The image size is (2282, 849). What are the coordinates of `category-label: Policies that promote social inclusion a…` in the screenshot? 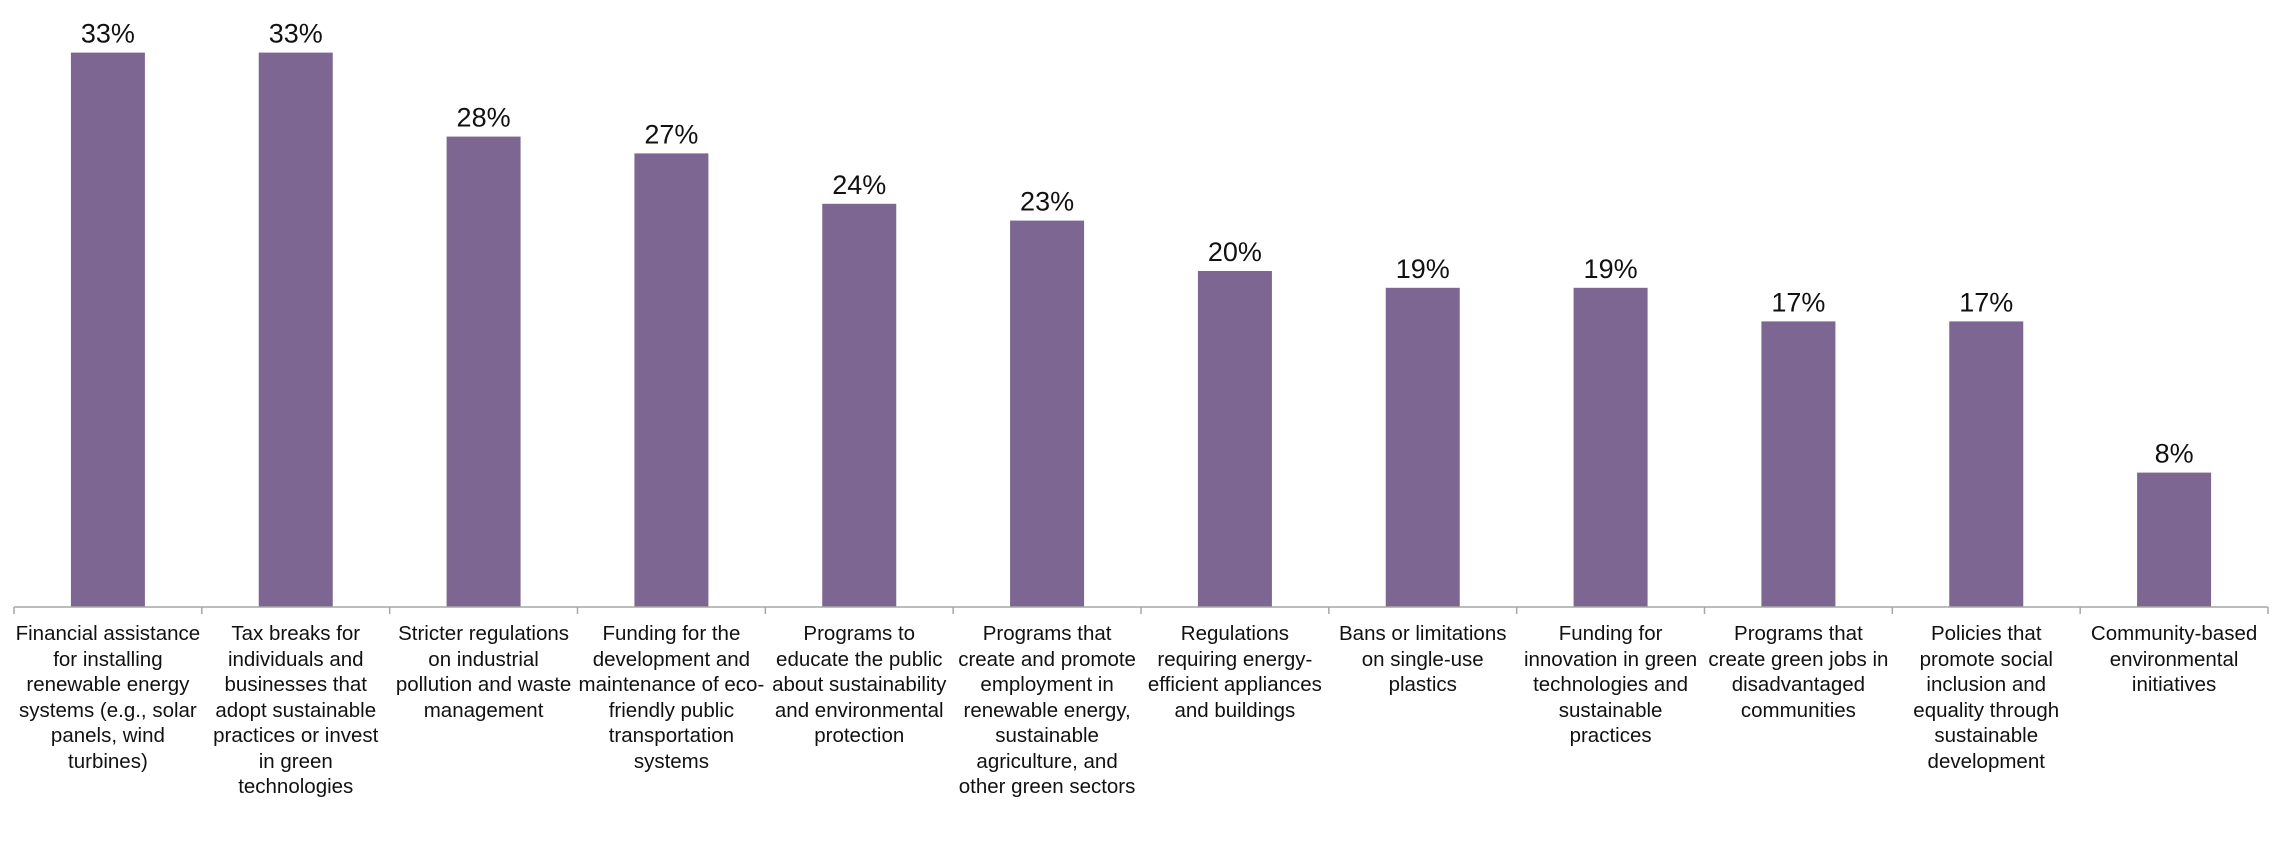 It's located at (1986, 697).